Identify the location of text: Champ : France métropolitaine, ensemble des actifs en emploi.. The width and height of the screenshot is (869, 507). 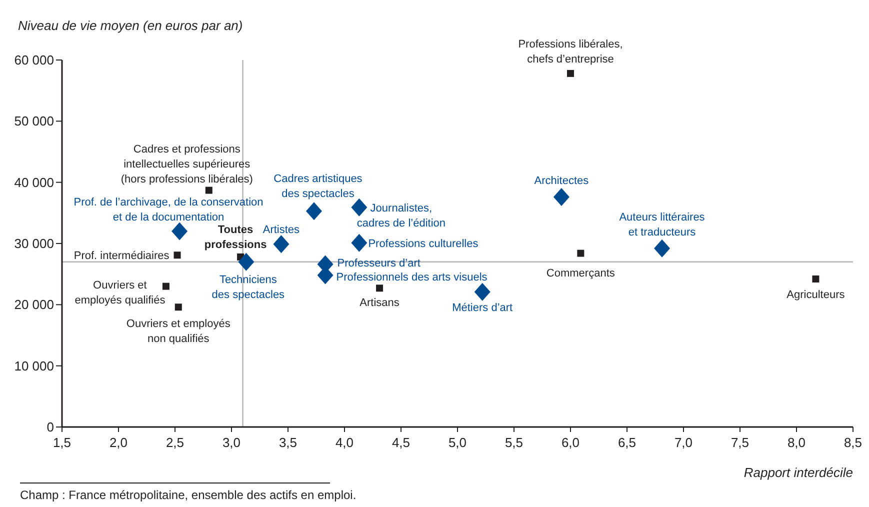
(188, 495).